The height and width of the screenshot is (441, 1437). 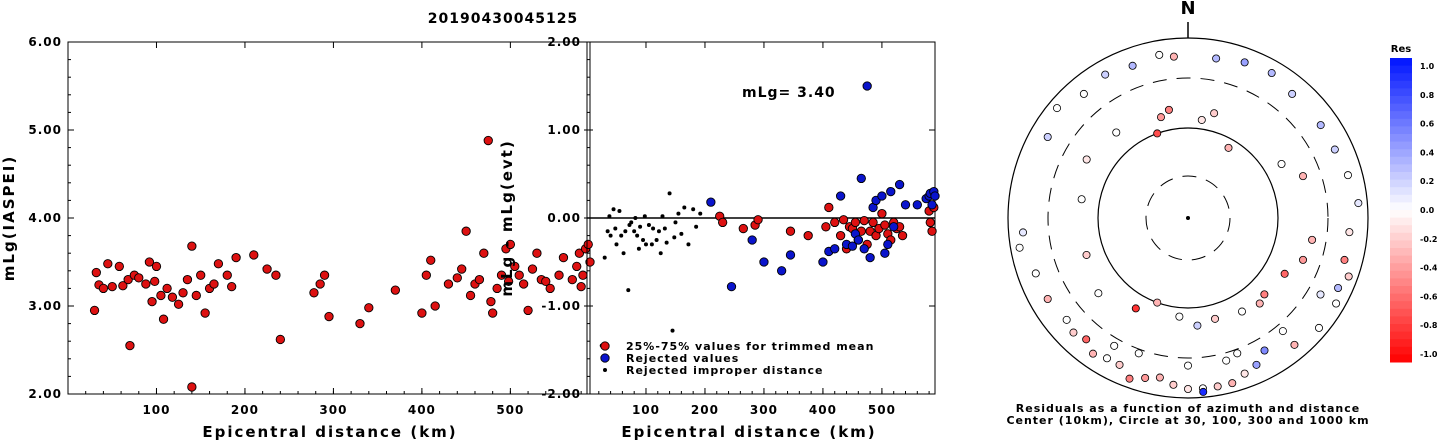 I want to click on mlg-annotation: mLg= 3.40, so click(x=789, y=93).